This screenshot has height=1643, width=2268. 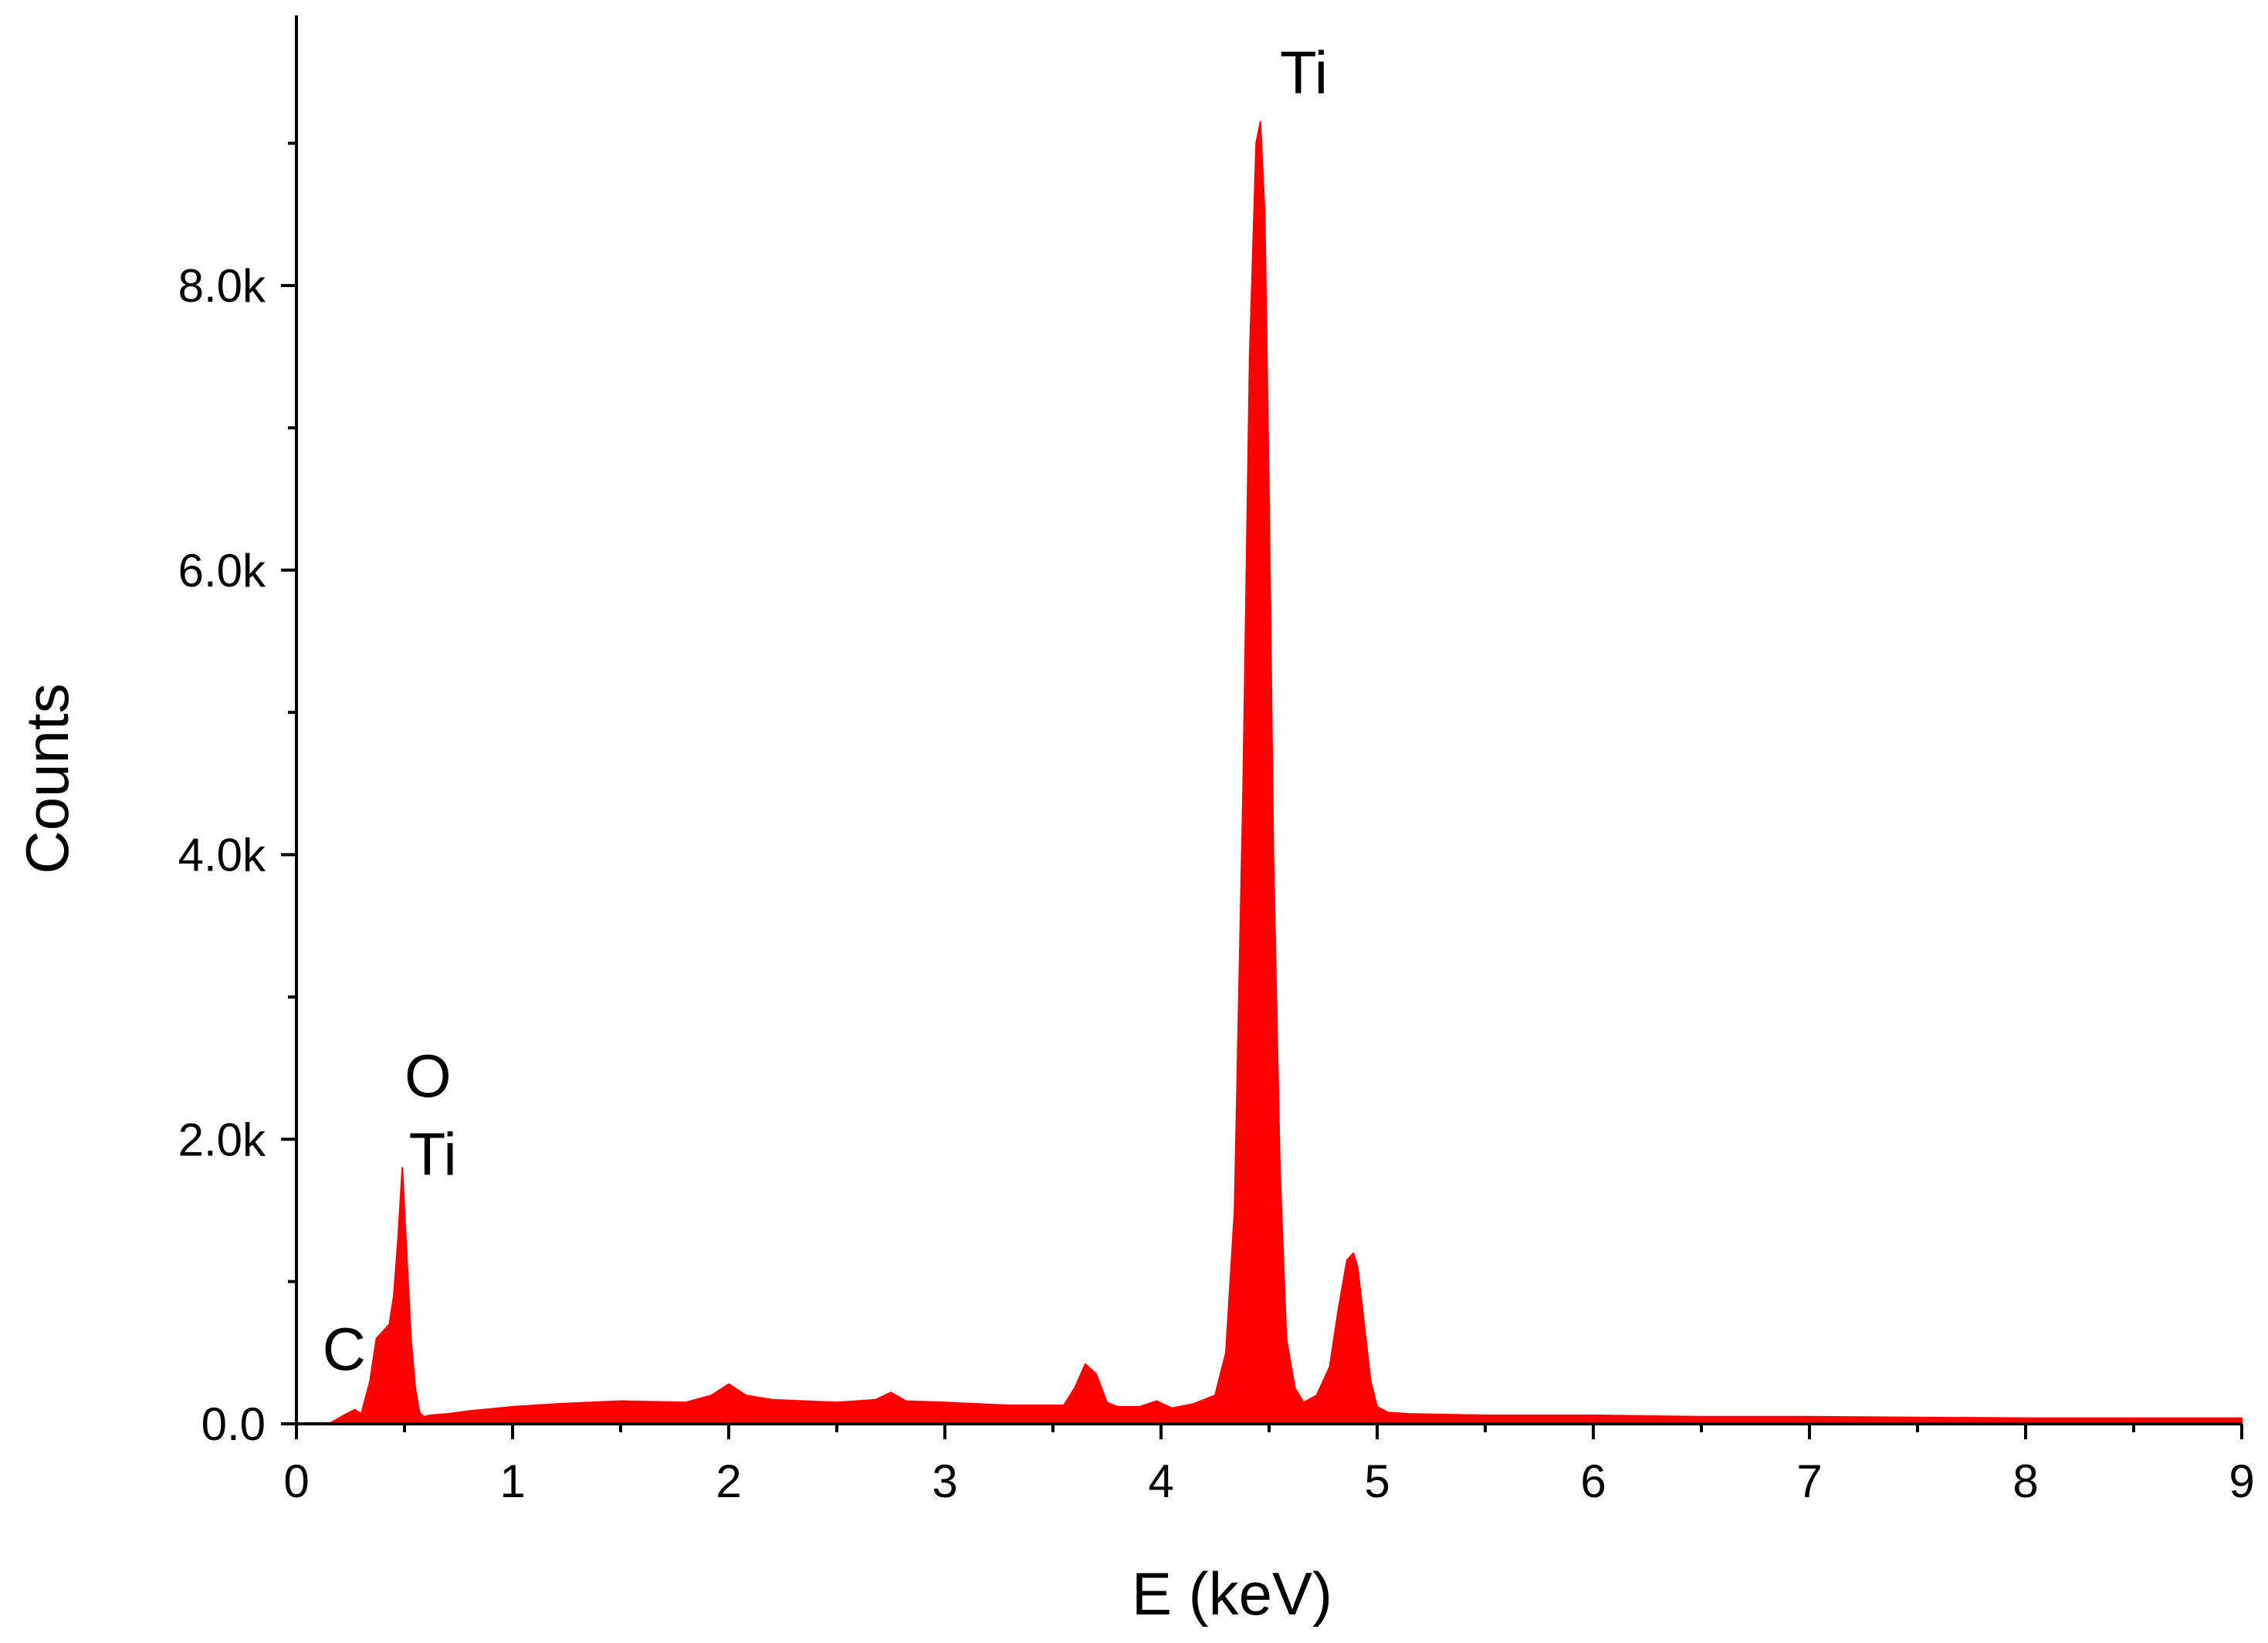 What do you see at coordinates (1809, 1481) in the screenshot?
I see `x-tick-label: 7` at bounding box center [1809, 1481].